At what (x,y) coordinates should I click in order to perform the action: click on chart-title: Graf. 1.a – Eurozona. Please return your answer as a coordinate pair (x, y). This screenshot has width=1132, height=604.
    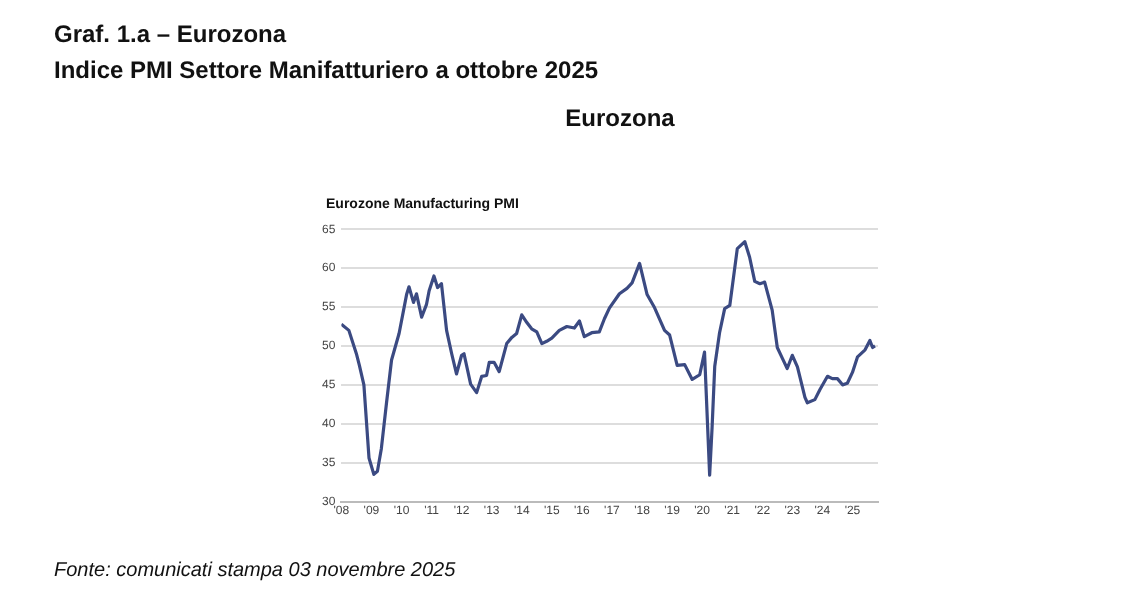
    Looking at the image, I should click on (170, 34).